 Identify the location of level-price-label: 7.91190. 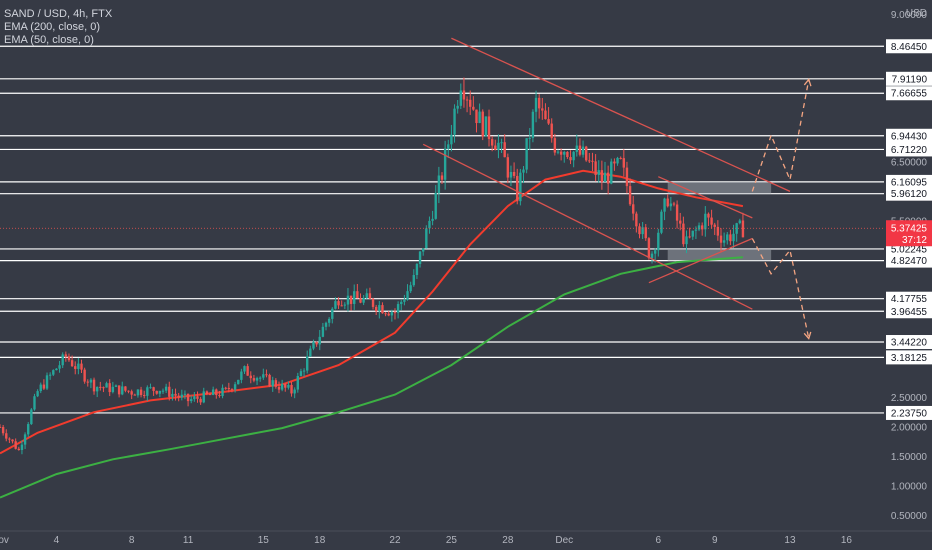
(910, 79).